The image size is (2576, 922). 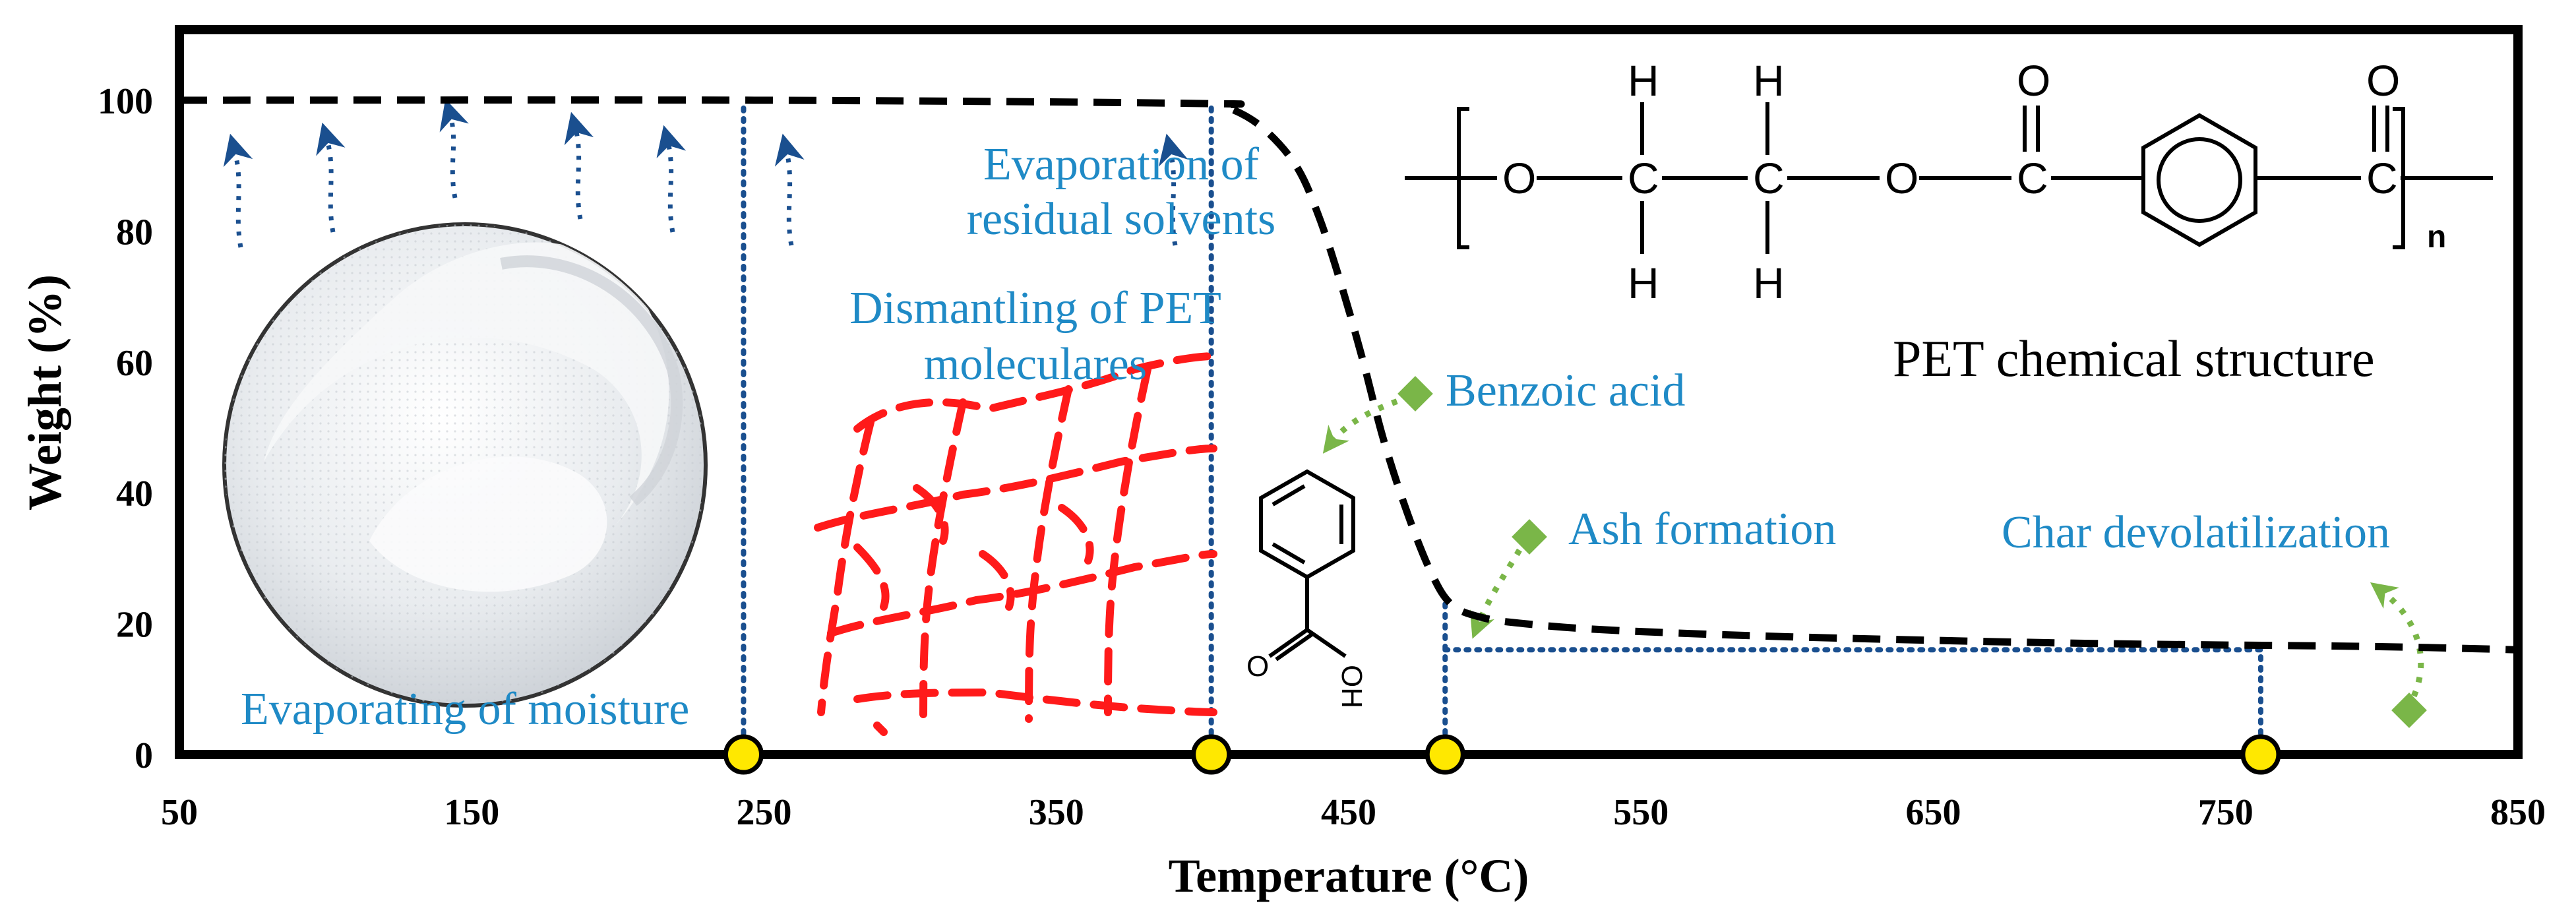 I want to click on x-axis-title: Temperature (°C), so click(x=1349, y=875).